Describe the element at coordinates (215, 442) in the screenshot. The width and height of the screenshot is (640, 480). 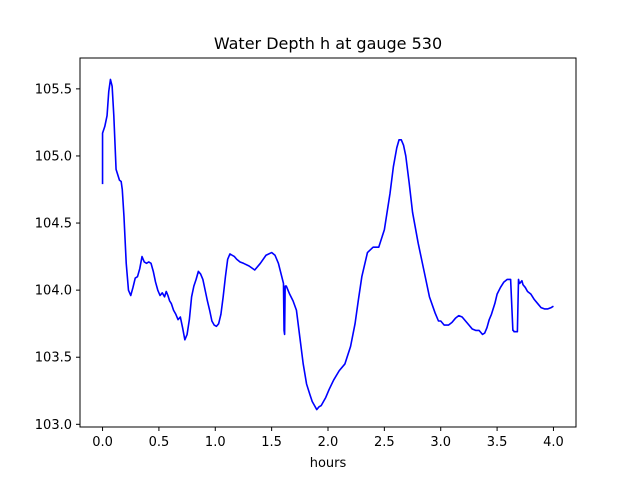
I see `x-tick-label: 1.0` at that location.